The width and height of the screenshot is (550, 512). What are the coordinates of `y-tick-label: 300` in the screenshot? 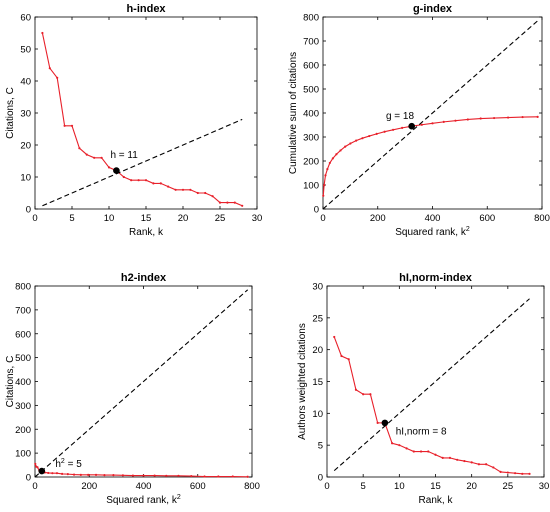 It's located at (311, 138).